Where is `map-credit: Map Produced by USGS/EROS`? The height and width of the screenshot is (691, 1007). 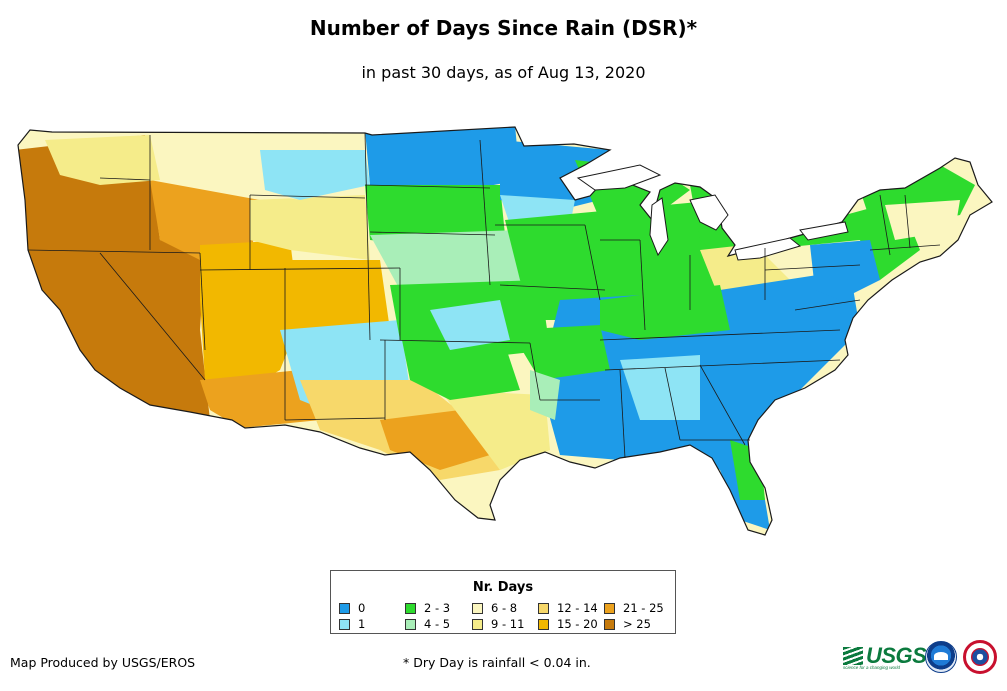
map-credit: Map Produced by USGS/EROS is located at coordinates (103, 662).